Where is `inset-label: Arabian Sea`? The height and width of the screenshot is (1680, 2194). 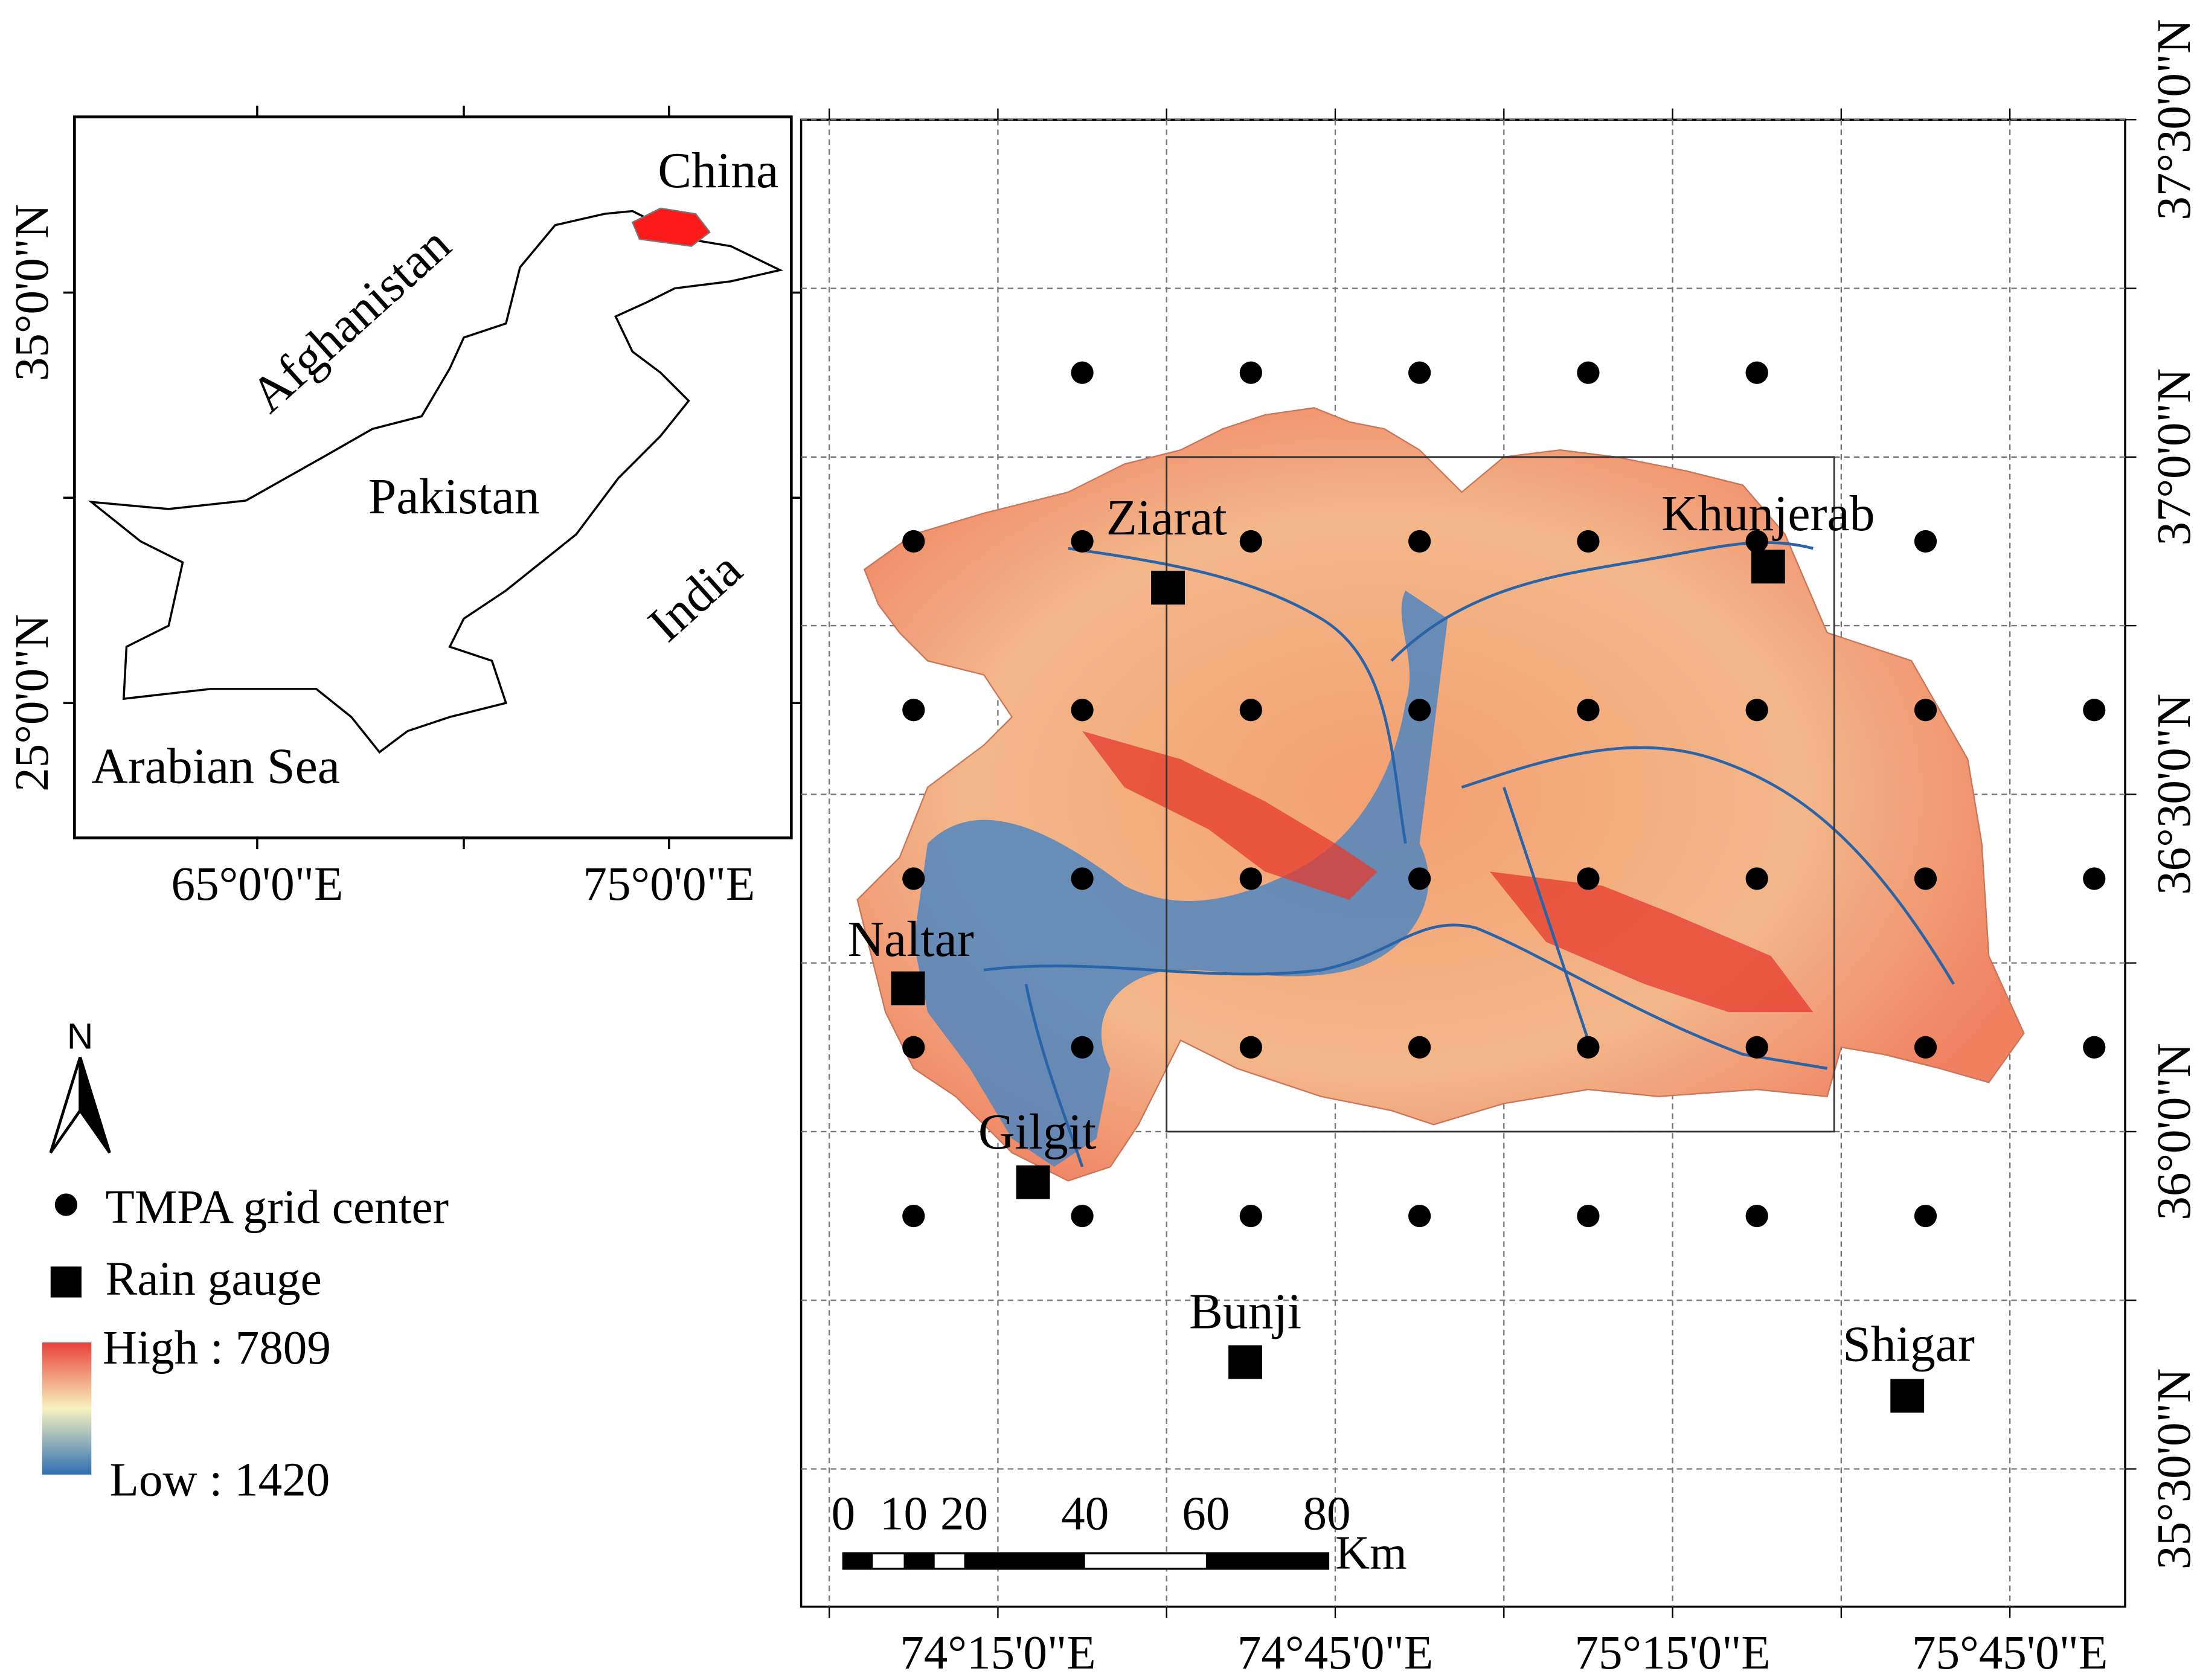
inset-label: Arabian Sea is located at coordinates (215, 767).